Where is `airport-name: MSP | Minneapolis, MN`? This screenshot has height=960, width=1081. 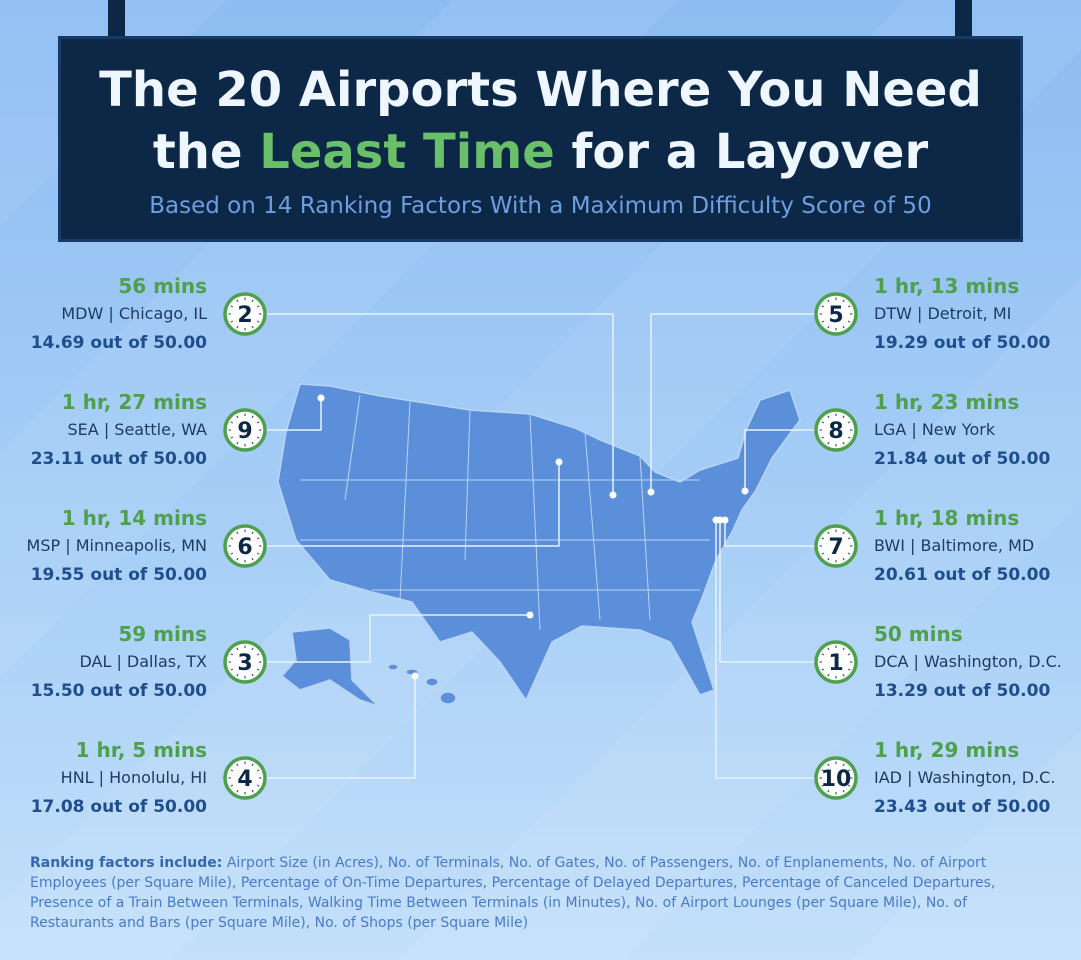 airport-name: MSP | Minneapolis, MN is located at coordinates (116, 545).